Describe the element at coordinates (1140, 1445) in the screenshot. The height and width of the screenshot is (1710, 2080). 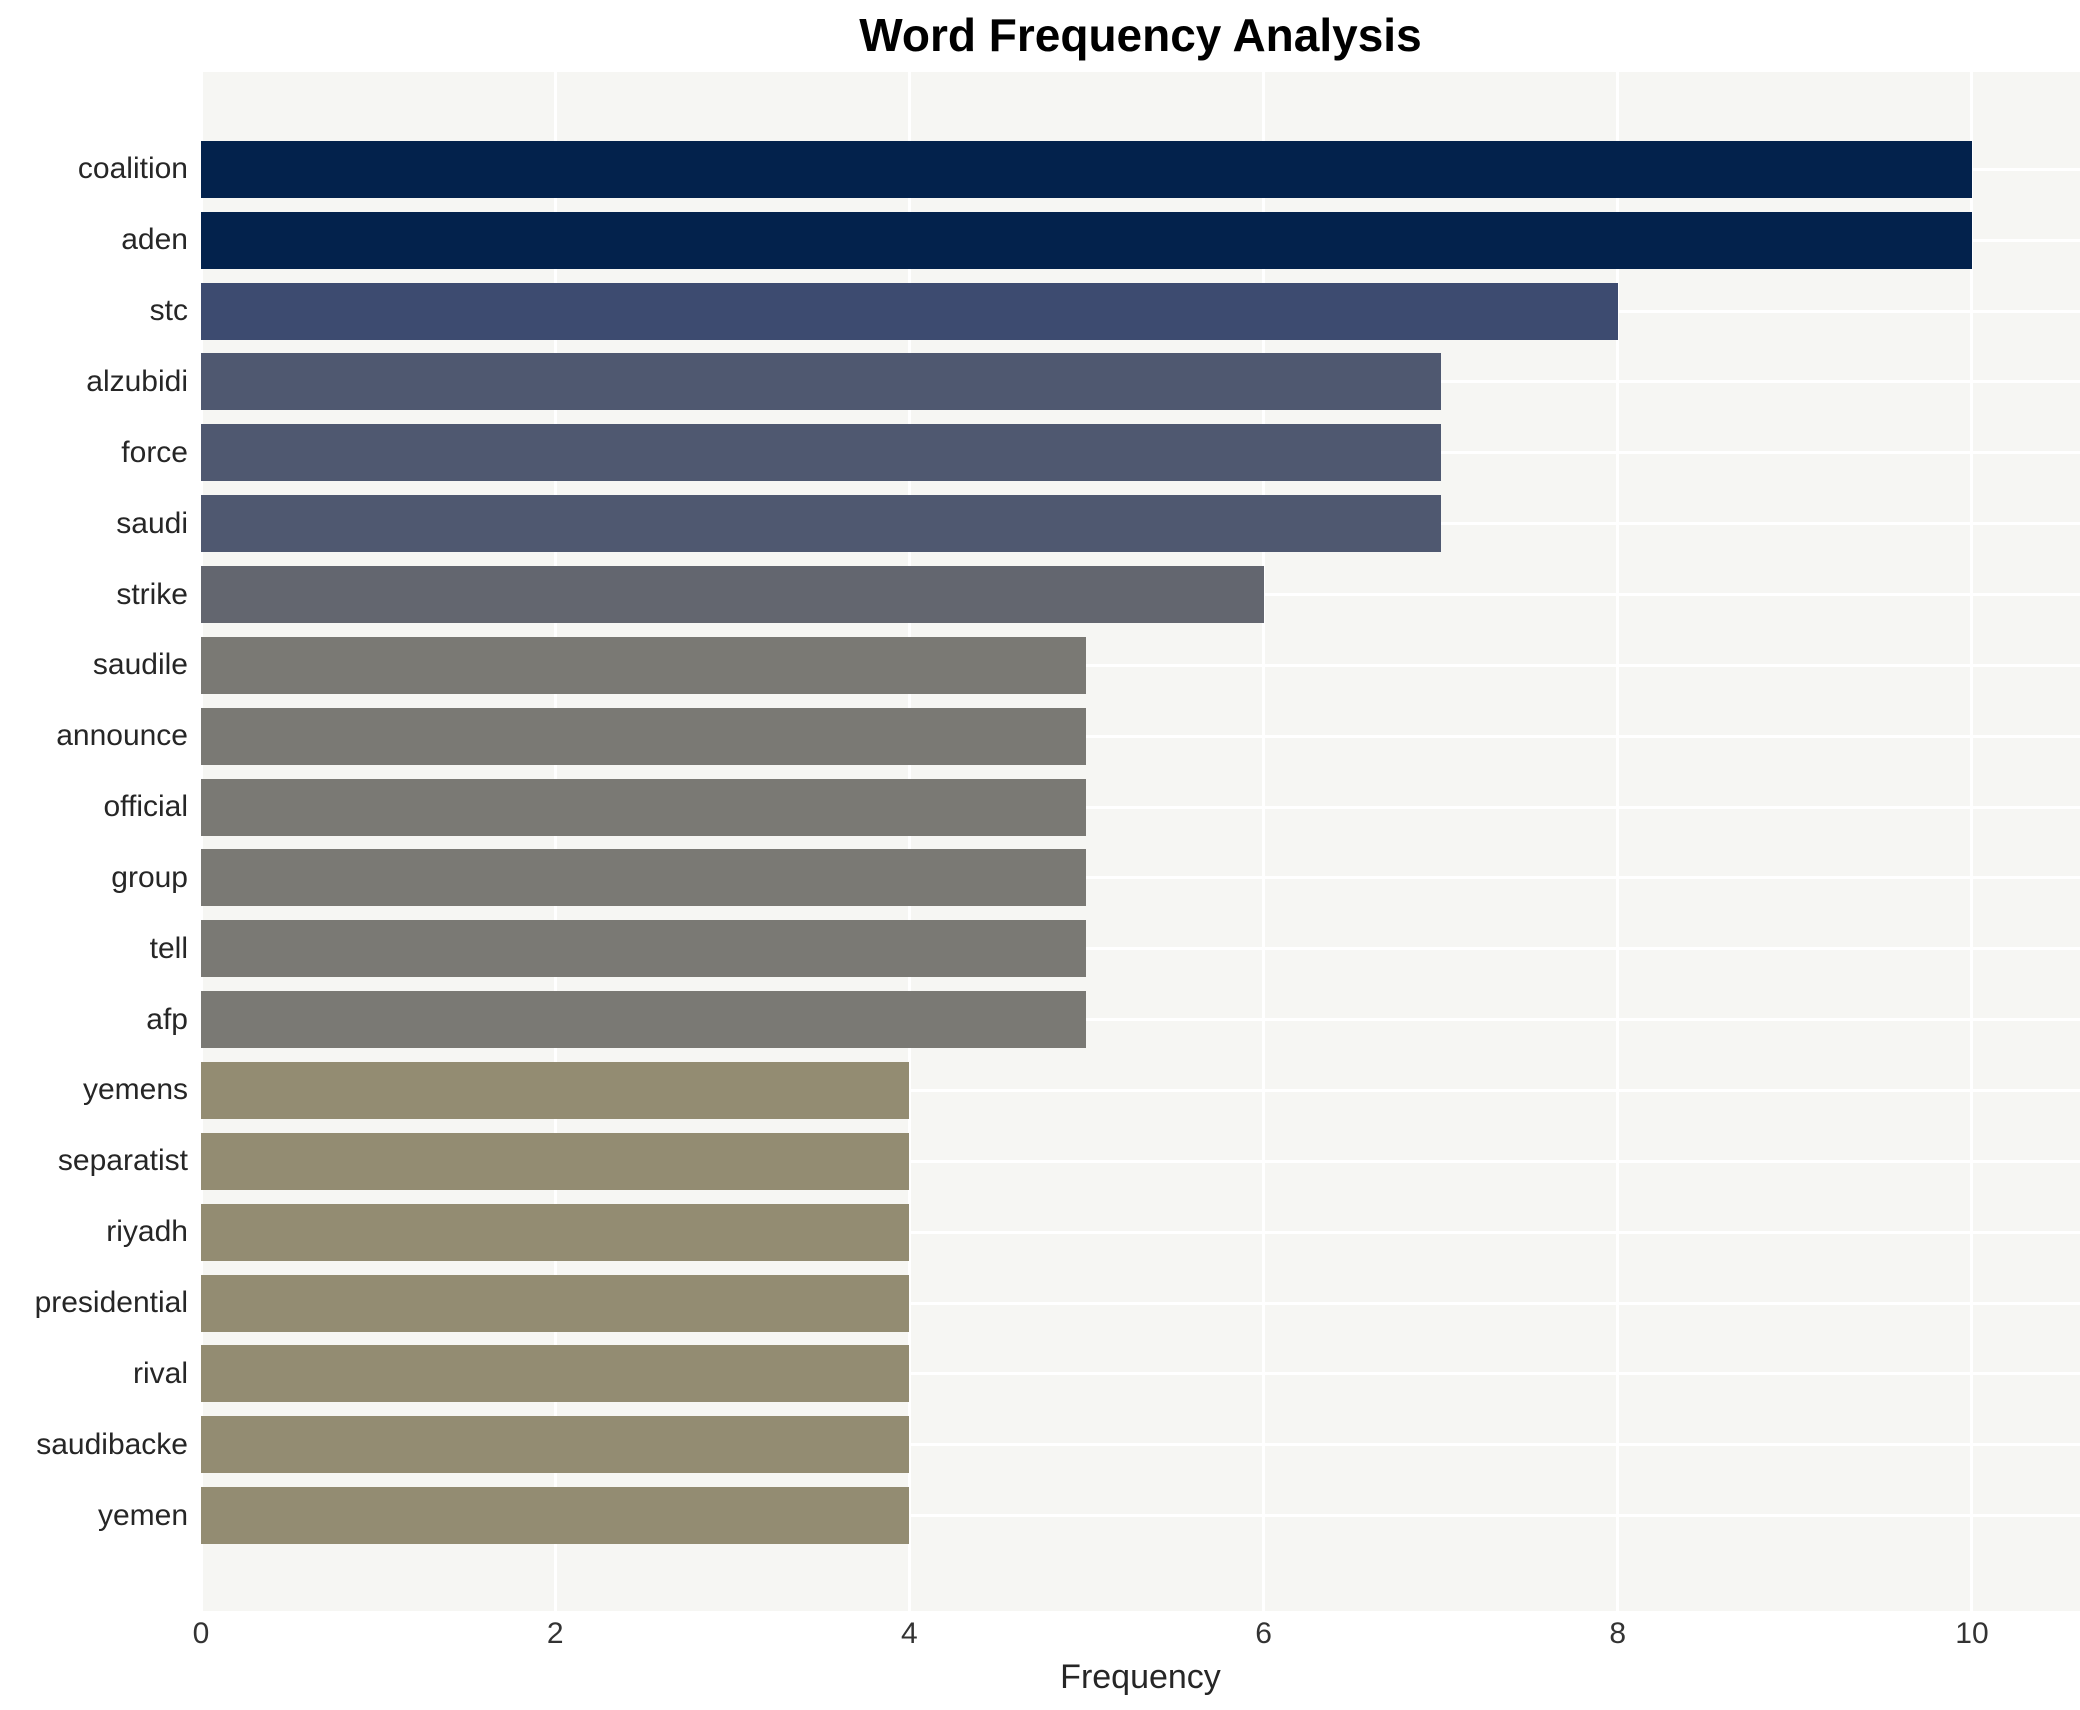
I see `gridline-y-saudibacke` at that location.